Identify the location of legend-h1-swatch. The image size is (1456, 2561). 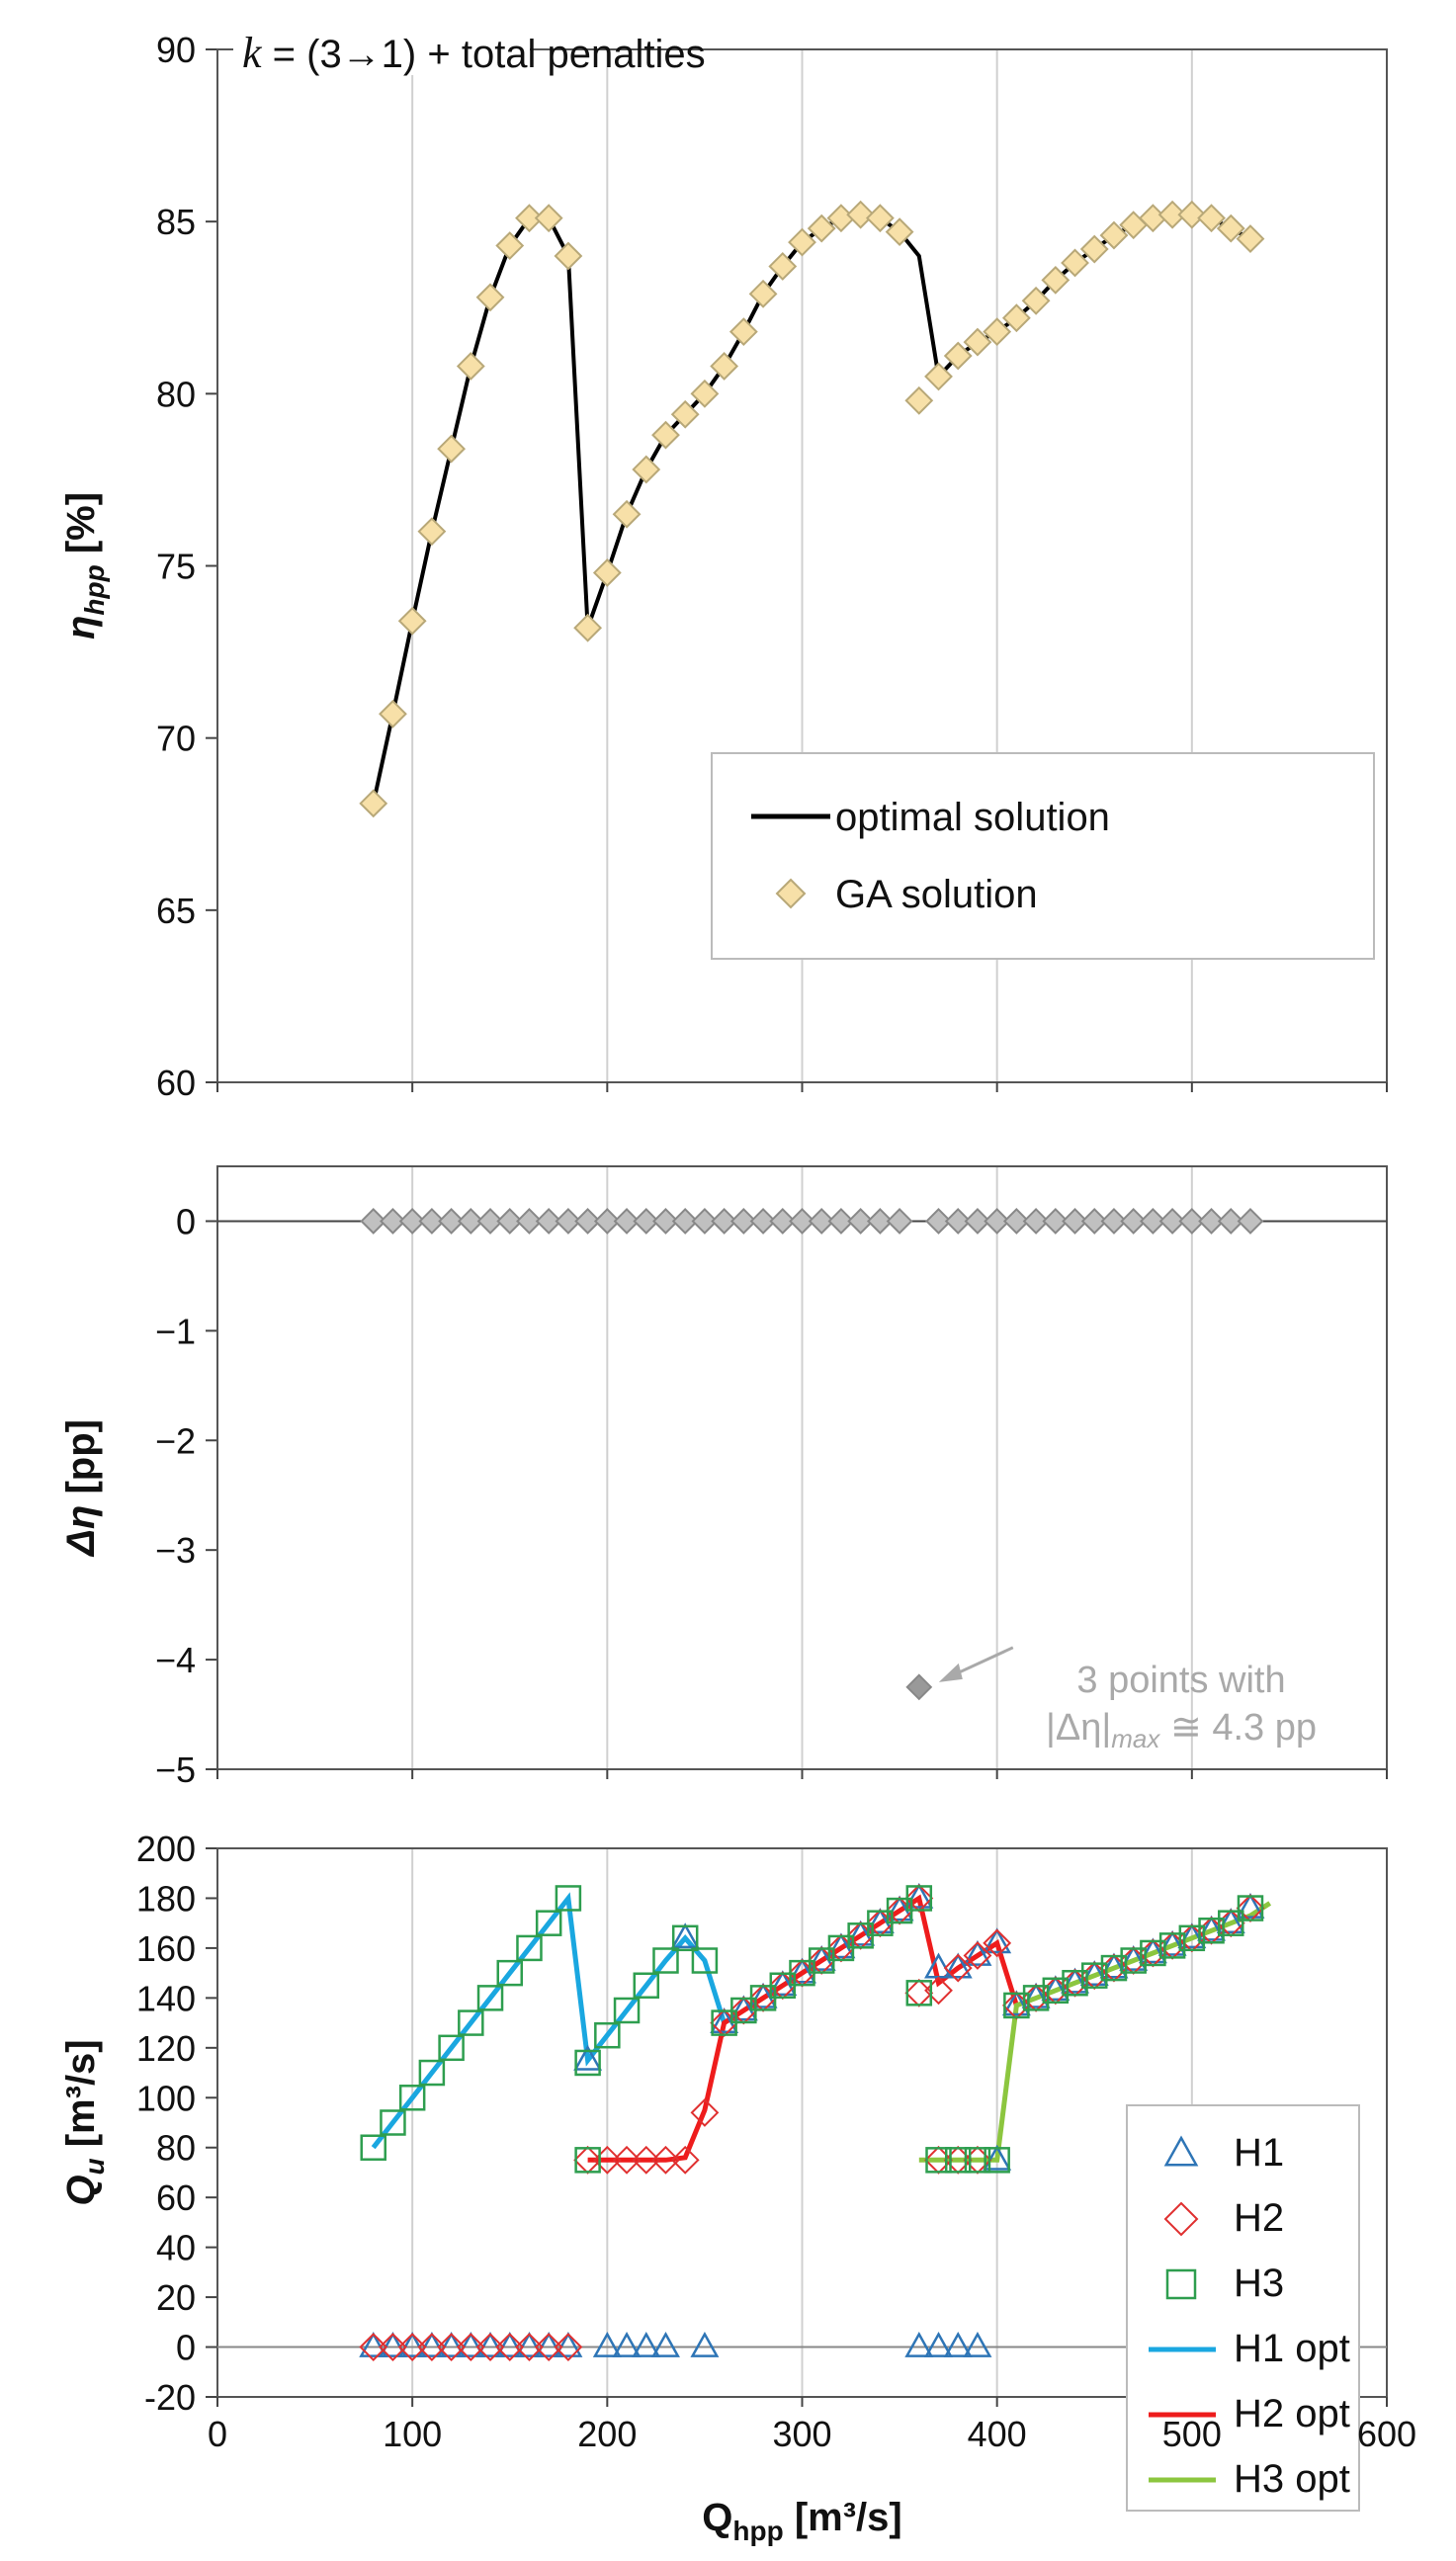
(1181, 2151).